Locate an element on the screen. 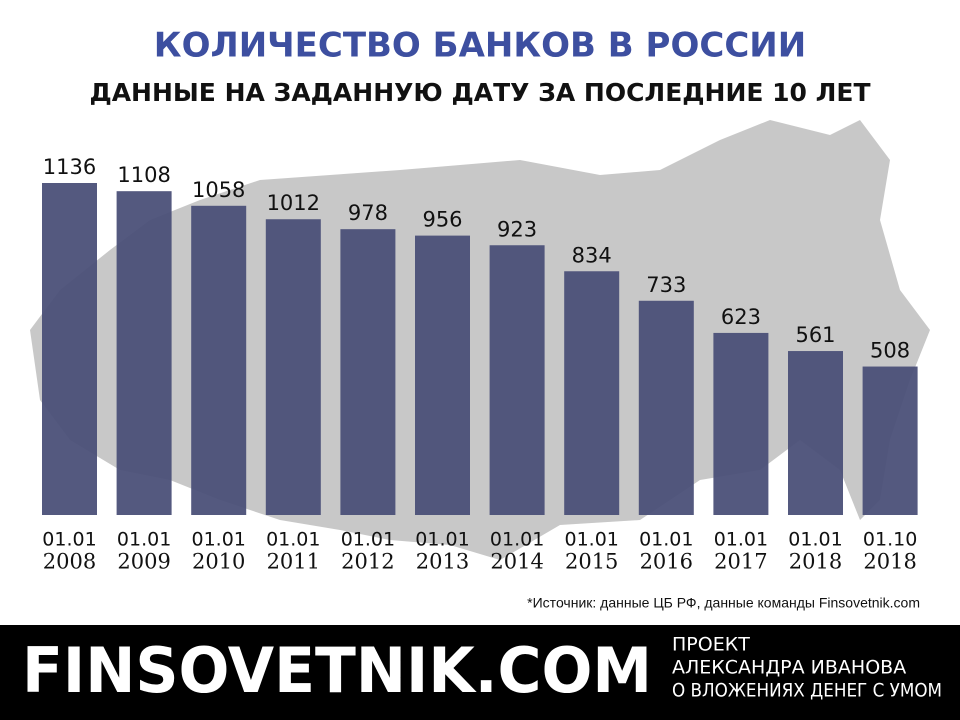 Image resolution: width=960 pixels, height=720 pixels. value-label: 956 is located at coordinates (442, 220).